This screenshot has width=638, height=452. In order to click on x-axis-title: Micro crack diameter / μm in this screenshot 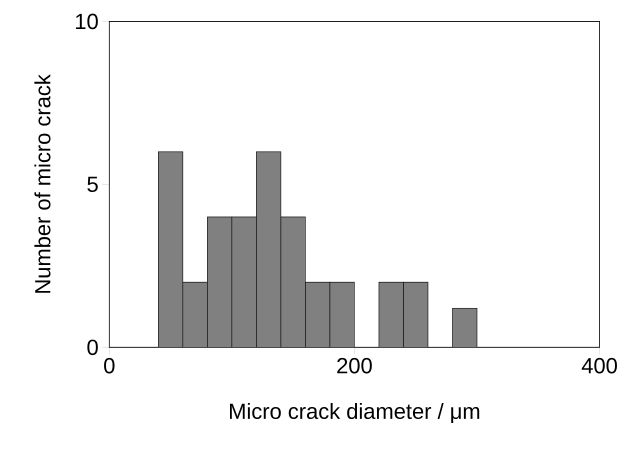, I will do `click(355, 412)`.